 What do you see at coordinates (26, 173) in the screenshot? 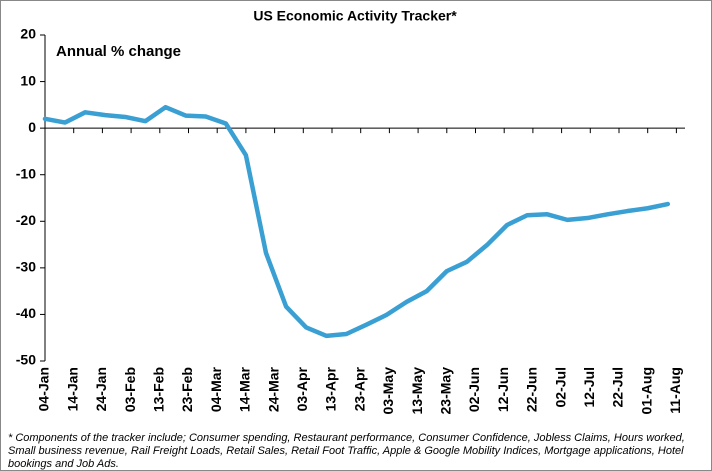
I see `y-tick-label: -10` at bounding box center [26, 173].